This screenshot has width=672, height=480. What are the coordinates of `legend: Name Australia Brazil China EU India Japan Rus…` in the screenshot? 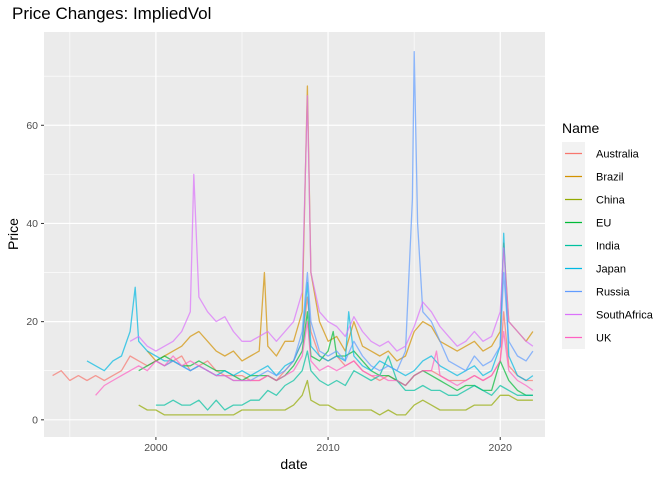 It's located at (608, 234).